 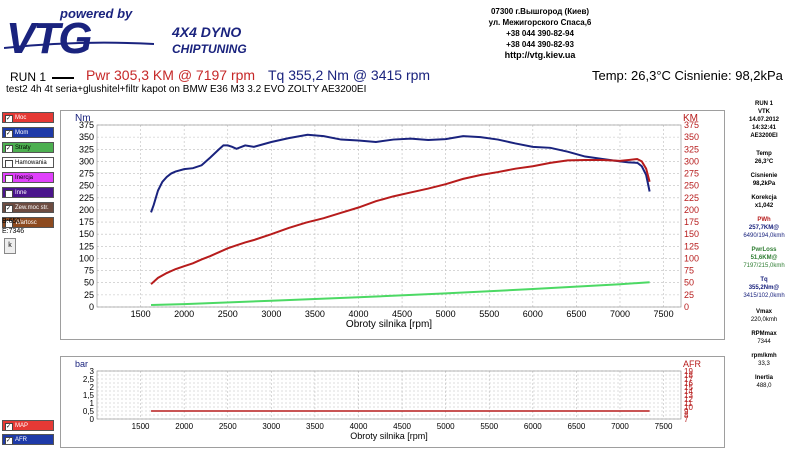 What do you see at coordinates (184, 314) in the screenshot?
I see `x-tick-label: 2000` at bounding box center [184, 314].